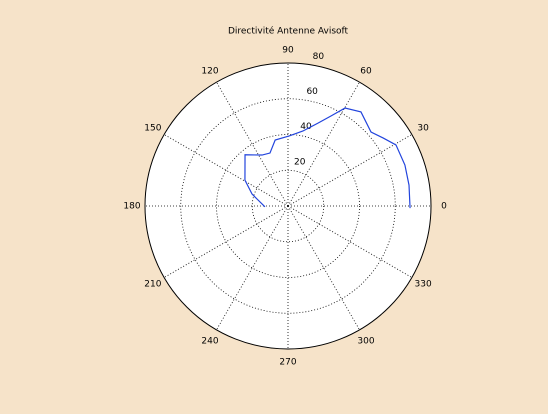 This screenshot has width=548, height=414. What do you see at coordinates (423, 129) in the screenshot?
I see `theta-tick-label: 30` at bounding box center [423, 129].